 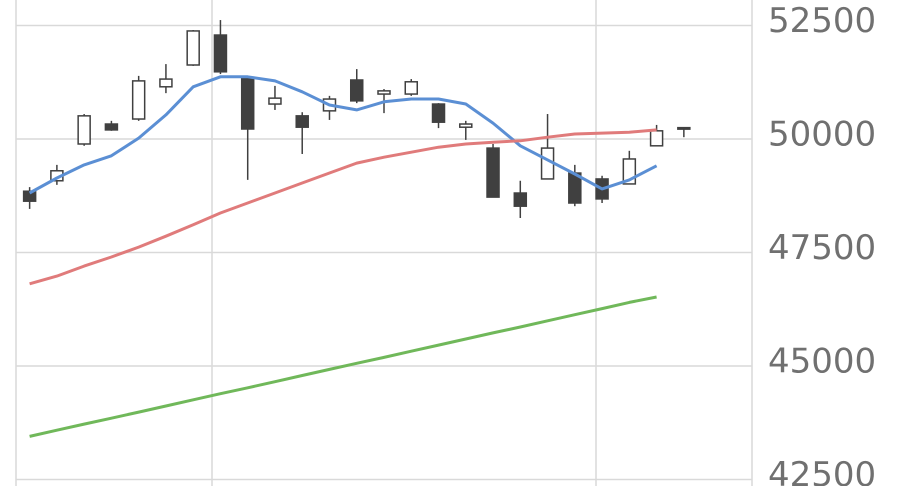 What do you see at coordinates (822, 248) in the screenshot?
I see `y-tick-label: 47500` at bounding box center [822, 248].